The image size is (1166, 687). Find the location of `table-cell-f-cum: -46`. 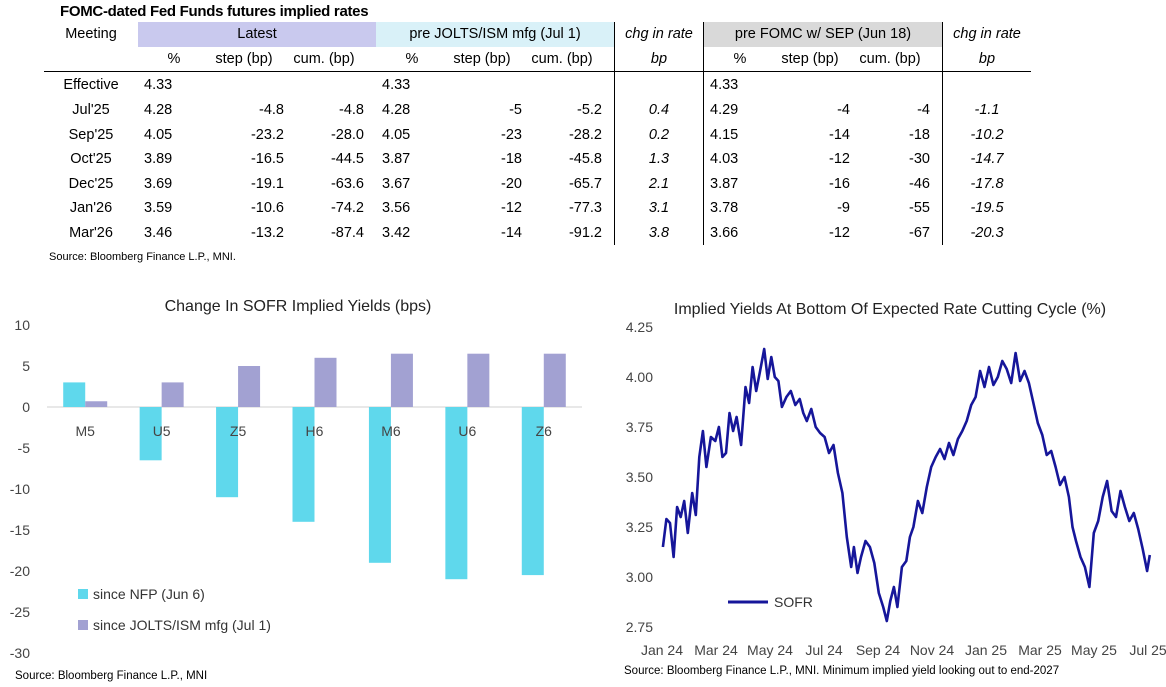

table-cell-f-cum: -46 is located at coordinates (919, 183).